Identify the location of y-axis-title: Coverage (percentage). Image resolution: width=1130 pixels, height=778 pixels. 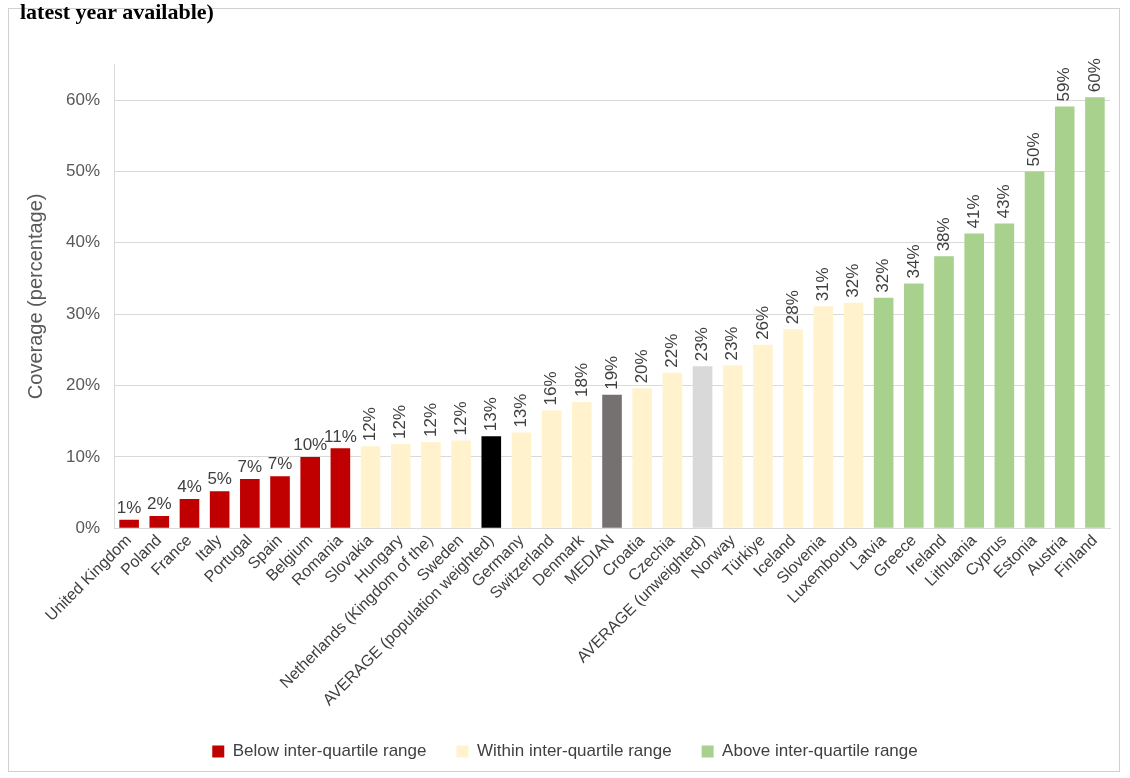
(34, 296).